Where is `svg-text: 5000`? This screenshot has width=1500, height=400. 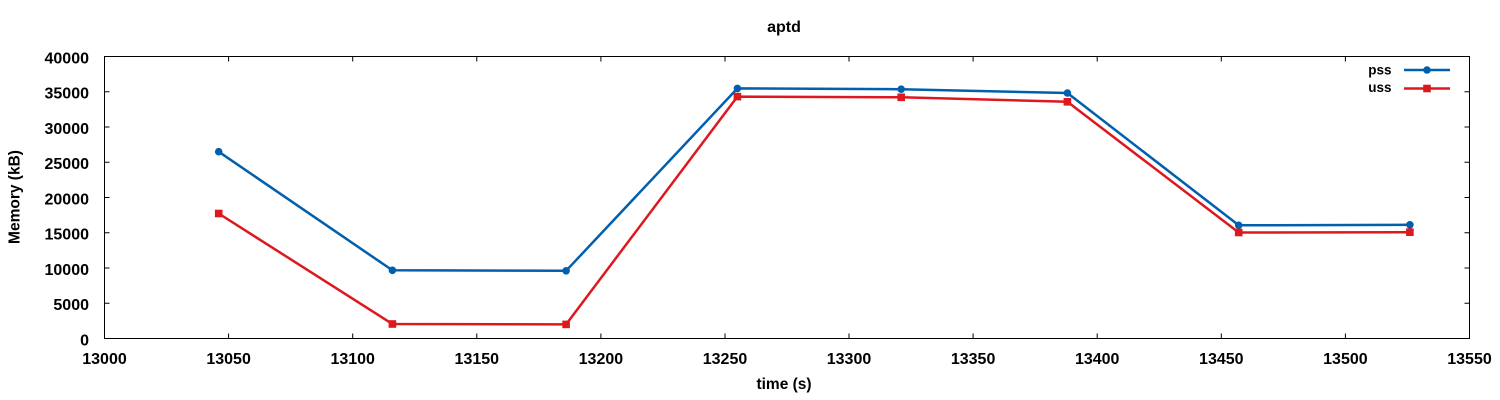
svg-text: 5000 is located at coordinates (71, 305).